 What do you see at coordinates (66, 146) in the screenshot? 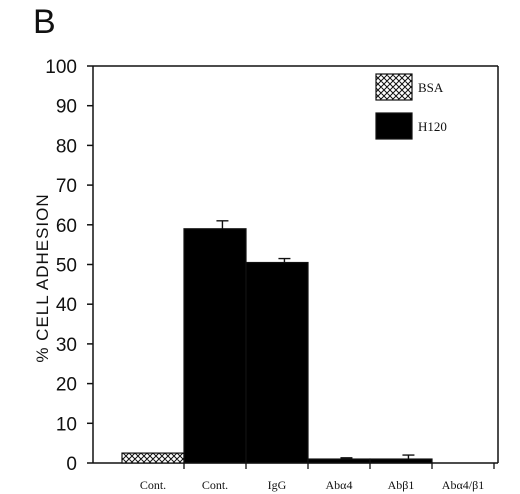
I see `y-tick-label: 80` at bounding box center [66, 146].